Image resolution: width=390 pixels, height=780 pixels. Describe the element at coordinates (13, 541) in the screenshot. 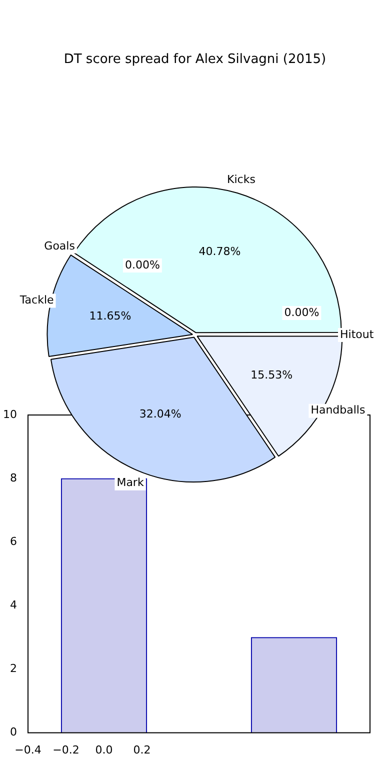

I see `y-tick-label: 6` at that location.